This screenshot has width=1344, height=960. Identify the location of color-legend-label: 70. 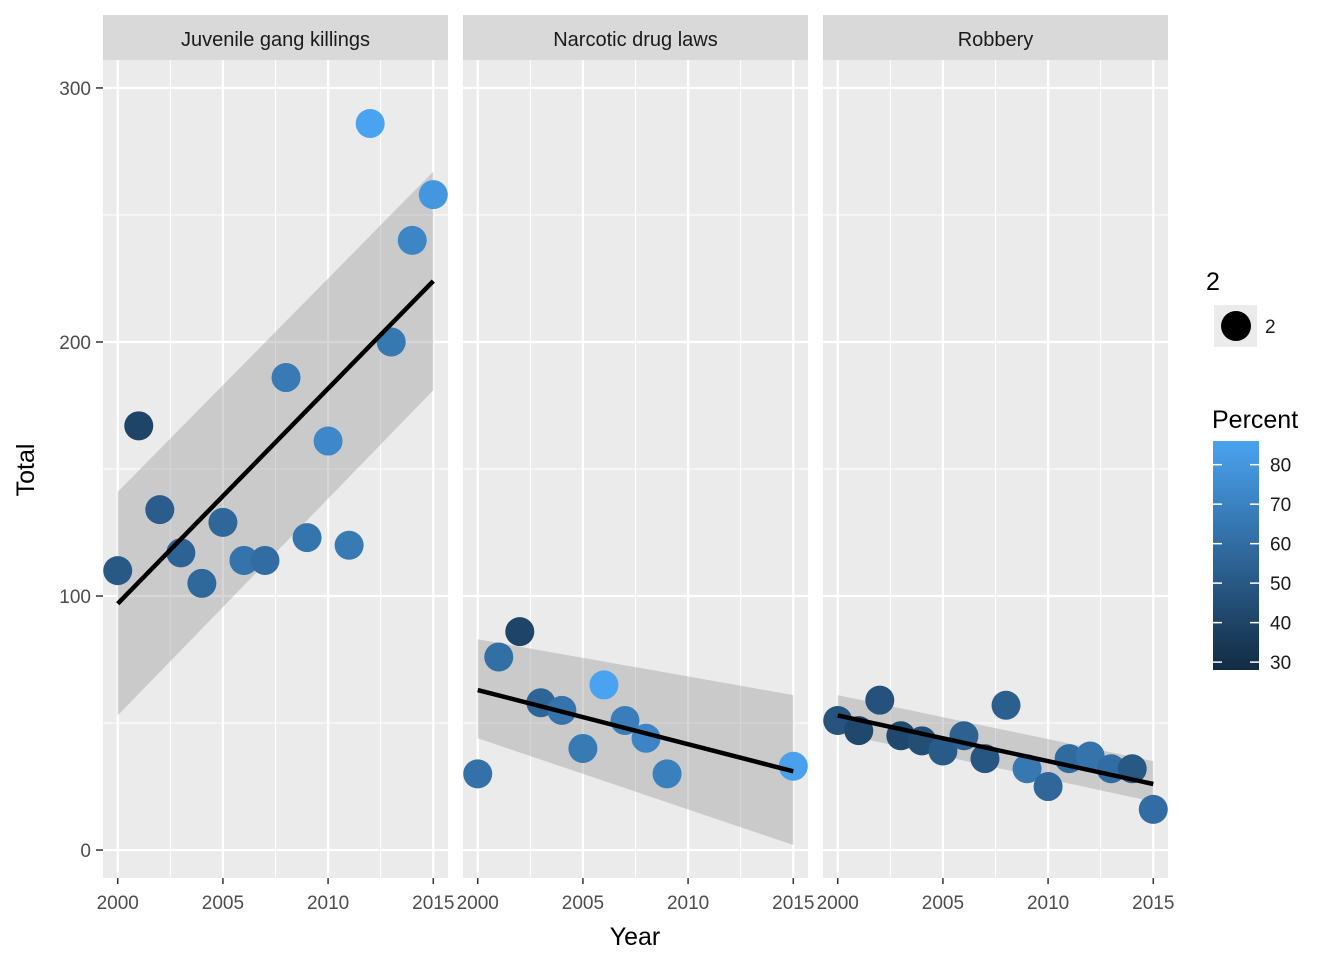
(1280, 505).